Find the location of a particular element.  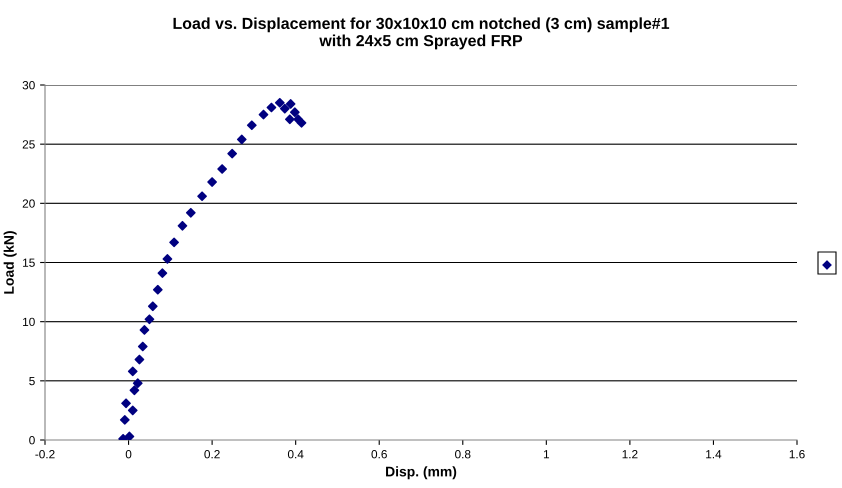

chart-title: Load vs. Displacement for 30x10x10 cm notched (3 cm) sample#1 with 24x5 cm Sprayed FRP is located at coordinates (422, 33).